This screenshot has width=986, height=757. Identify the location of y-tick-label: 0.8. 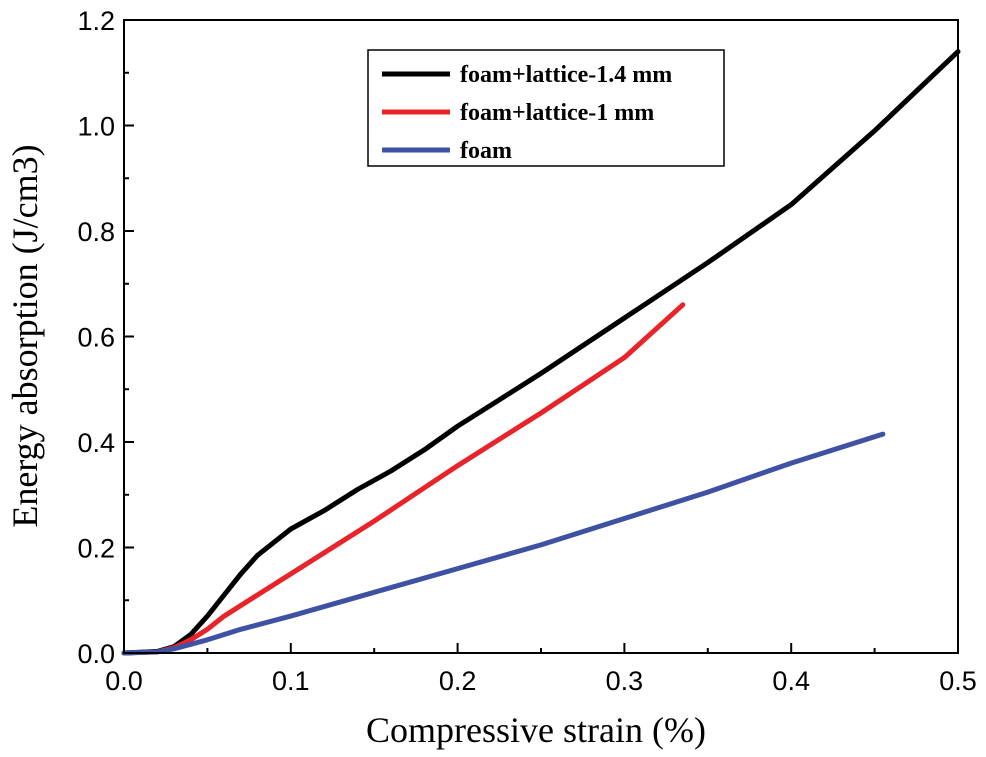
(96, 232).